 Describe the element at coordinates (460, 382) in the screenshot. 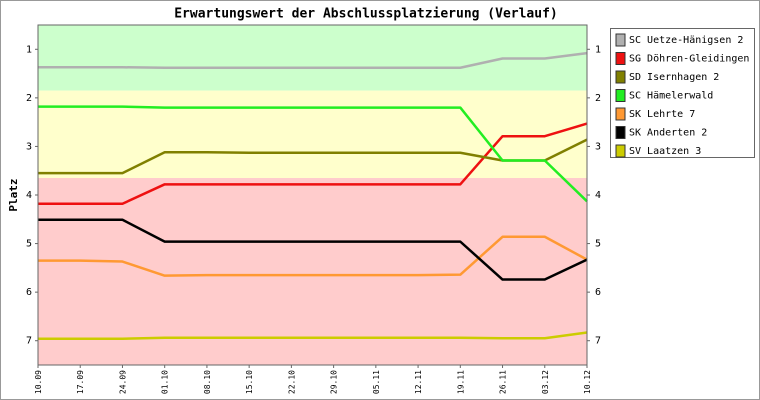

I see `x-tick-label: 19.11` at that location.